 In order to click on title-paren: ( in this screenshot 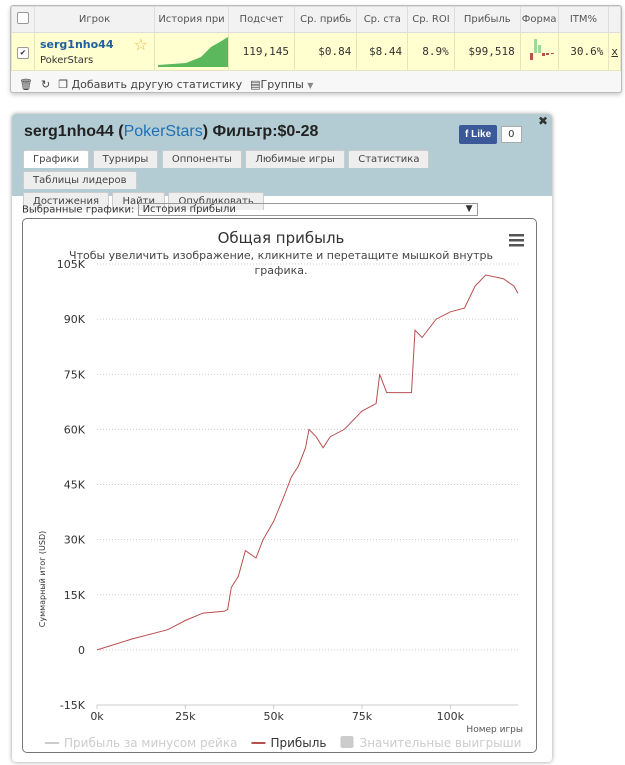, I will do `click(121, 131)`.